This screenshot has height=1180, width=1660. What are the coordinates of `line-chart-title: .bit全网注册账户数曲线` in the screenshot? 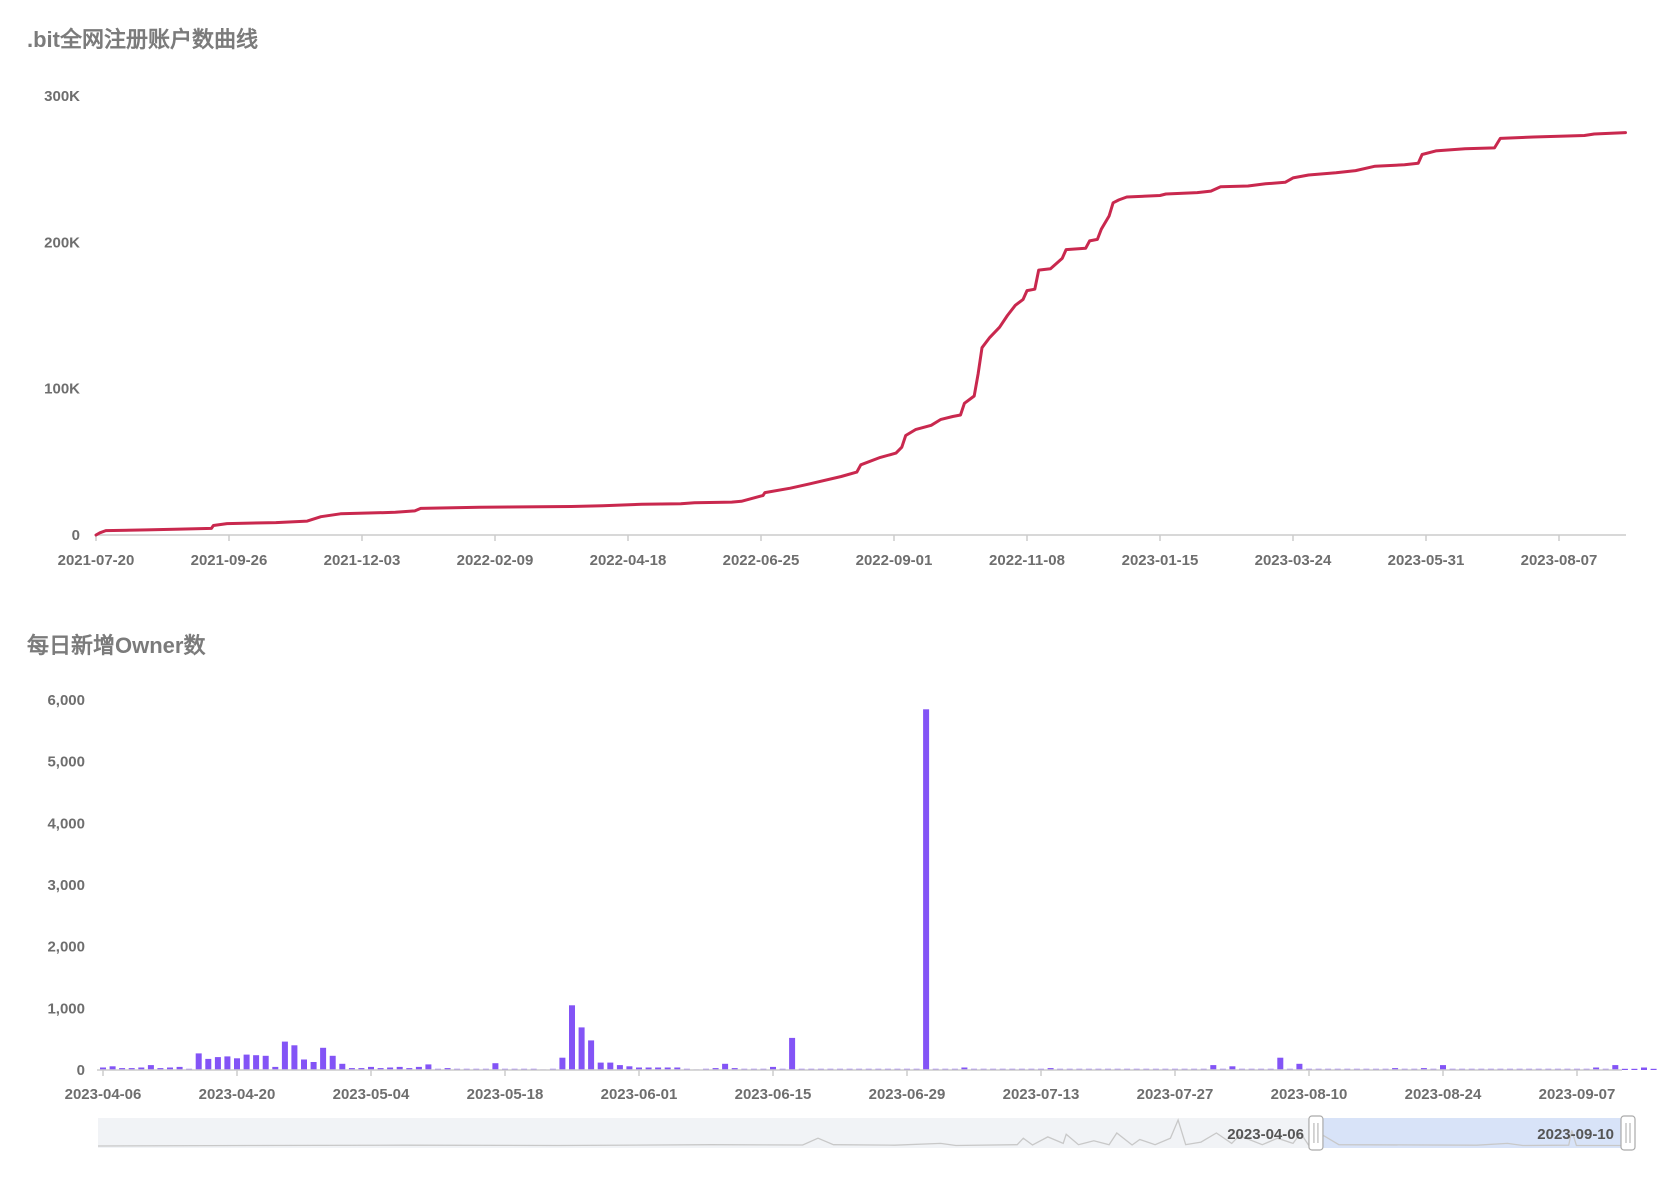 It's located at (142, 39).